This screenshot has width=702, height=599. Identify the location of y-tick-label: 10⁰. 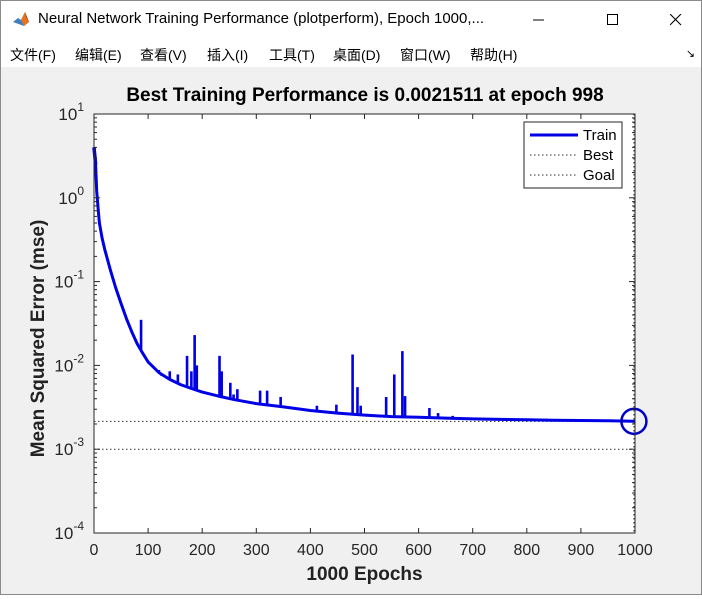
(71, 196).